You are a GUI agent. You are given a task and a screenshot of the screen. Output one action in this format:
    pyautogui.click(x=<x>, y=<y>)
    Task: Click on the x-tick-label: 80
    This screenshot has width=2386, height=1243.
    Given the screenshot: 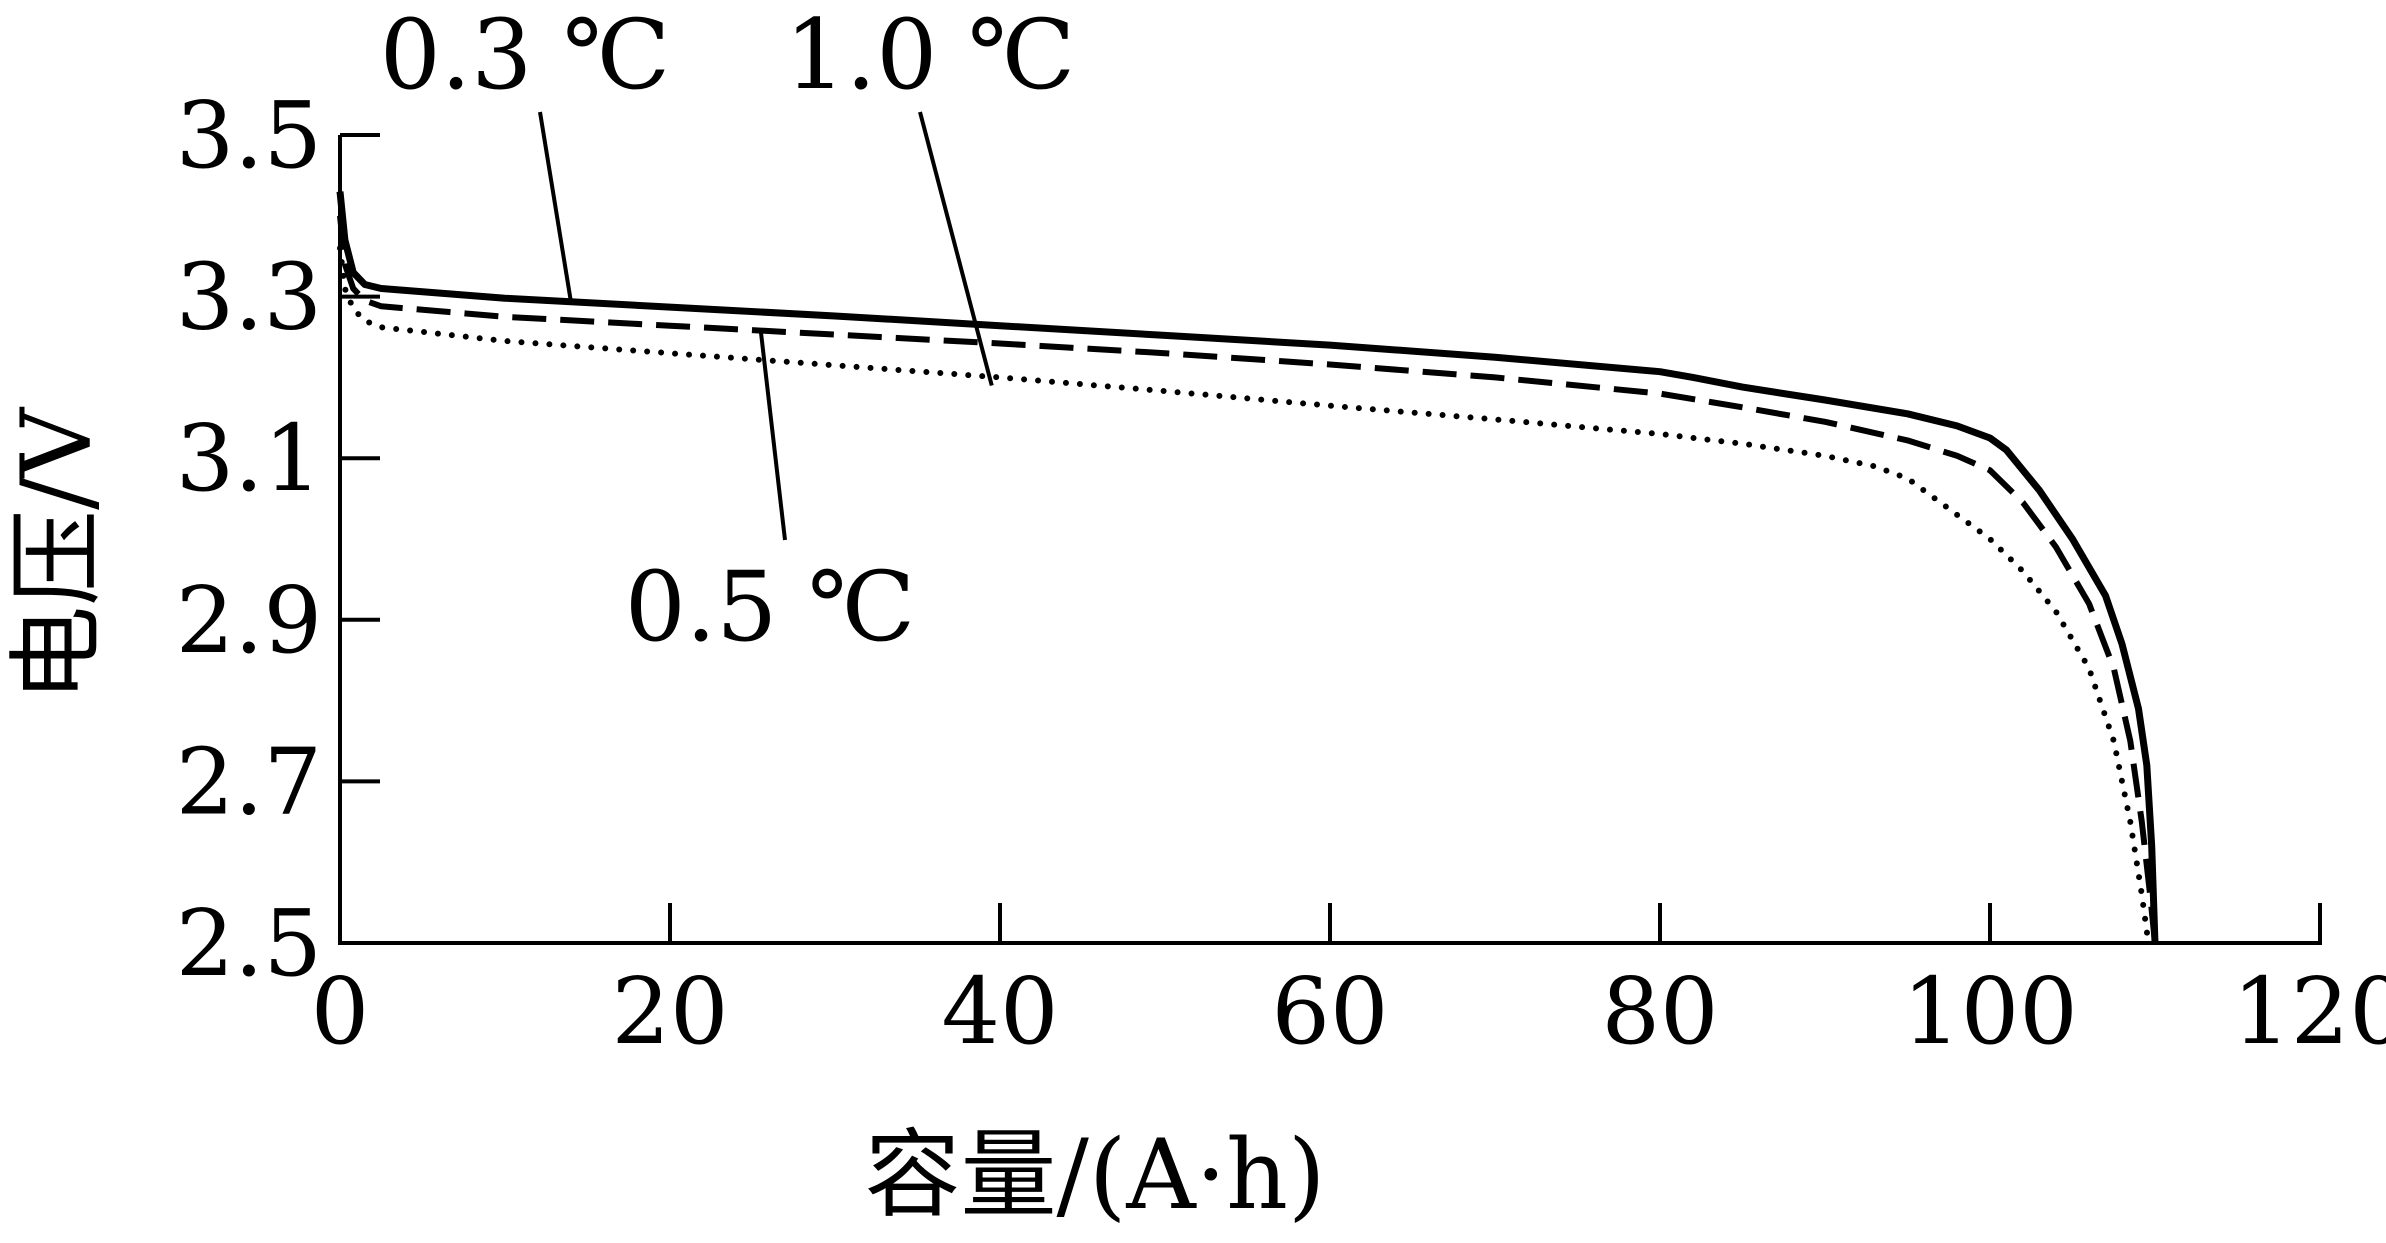 What is the action you would take?
    pyautogui.click(x=1659, y=1011)
    